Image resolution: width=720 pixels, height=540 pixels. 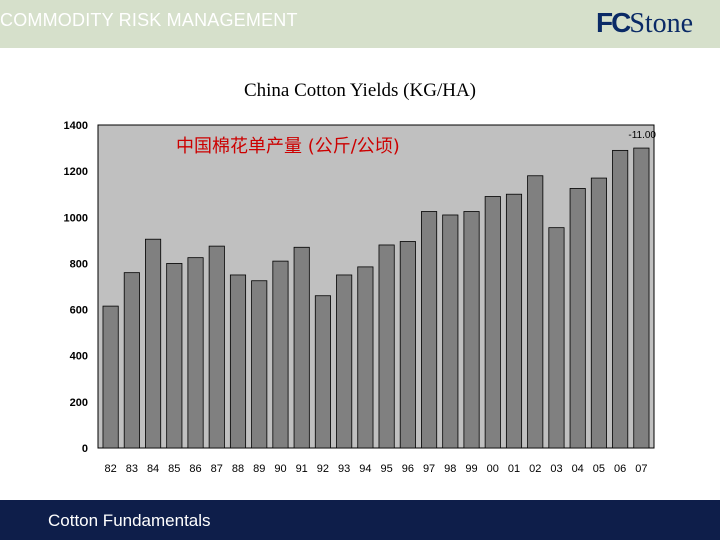 I want to click on x-tick-label: 05, so click(x=599, y=469).